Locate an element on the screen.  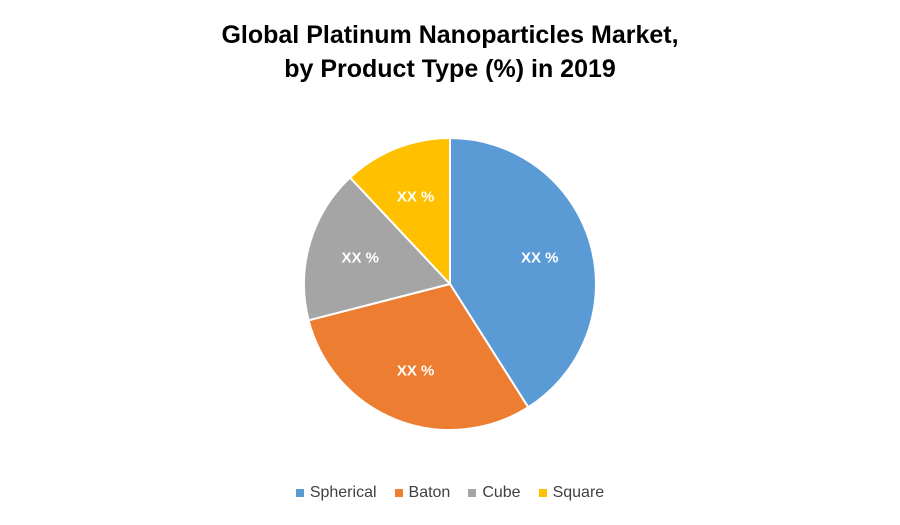
legend-item-cube: Cube is located at coordinates (494, 493).